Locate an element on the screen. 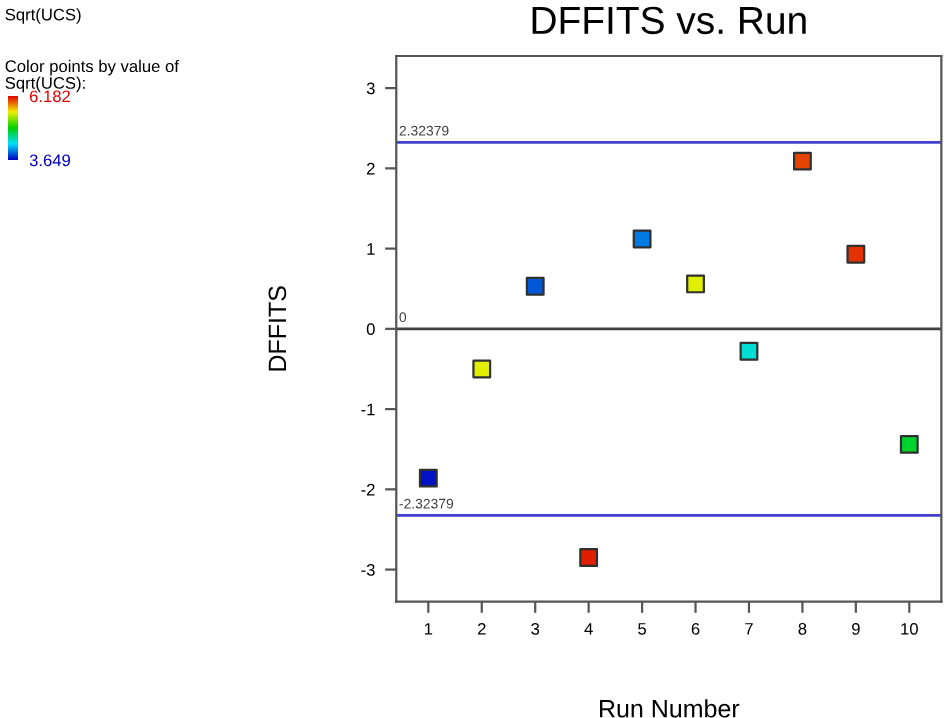 This screenshot has height=718, width=948. x-axis-title: Run Number is located at coordinates (670, 708).